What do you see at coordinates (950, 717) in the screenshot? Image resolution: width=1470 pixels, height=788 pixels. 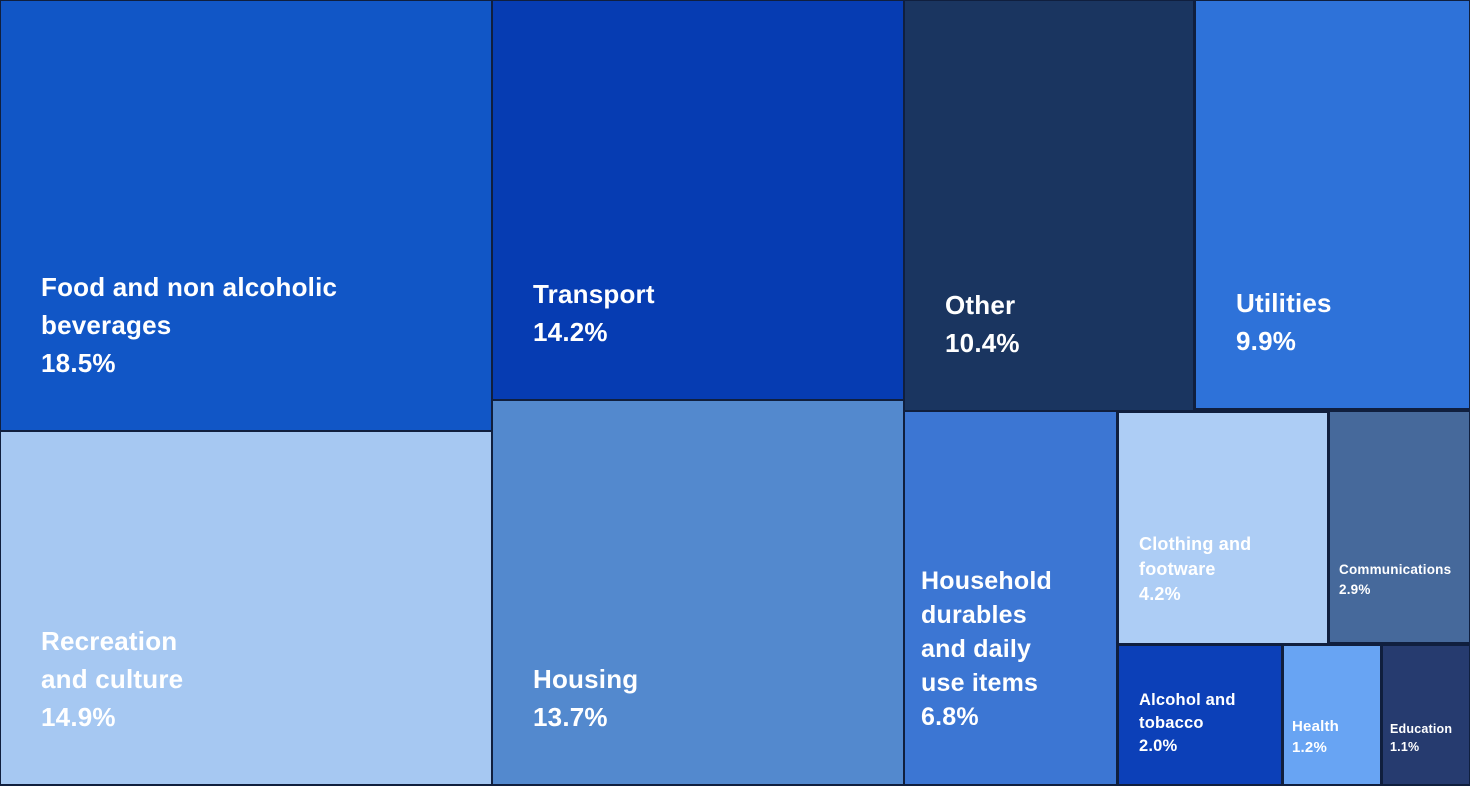 I see `cell-value: 6.8%` at bounding box center [950, 717].